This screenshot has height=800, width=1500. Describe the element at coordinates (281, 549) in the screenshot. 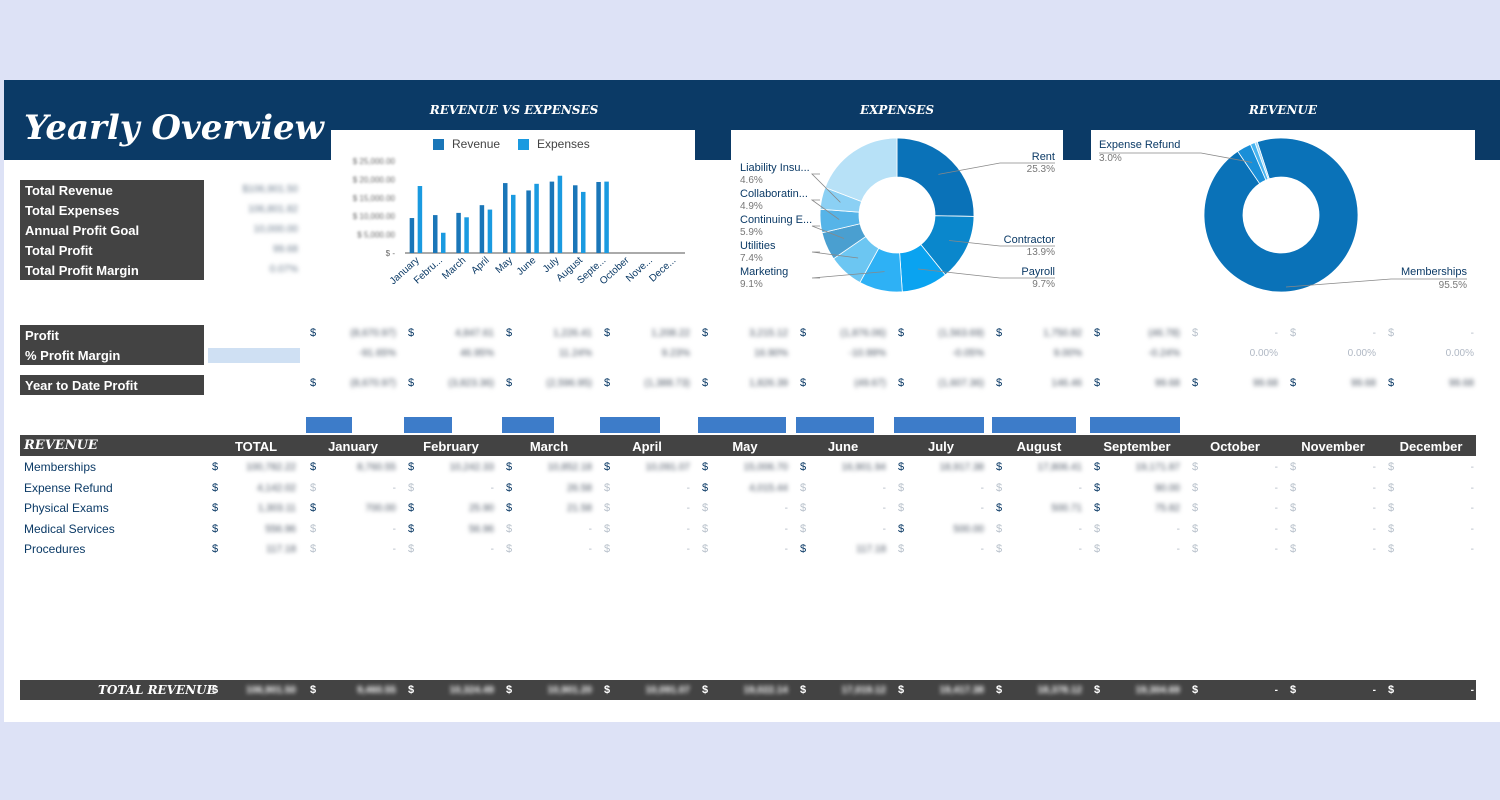

I see `revenue-row-total: 117.18` at that location.